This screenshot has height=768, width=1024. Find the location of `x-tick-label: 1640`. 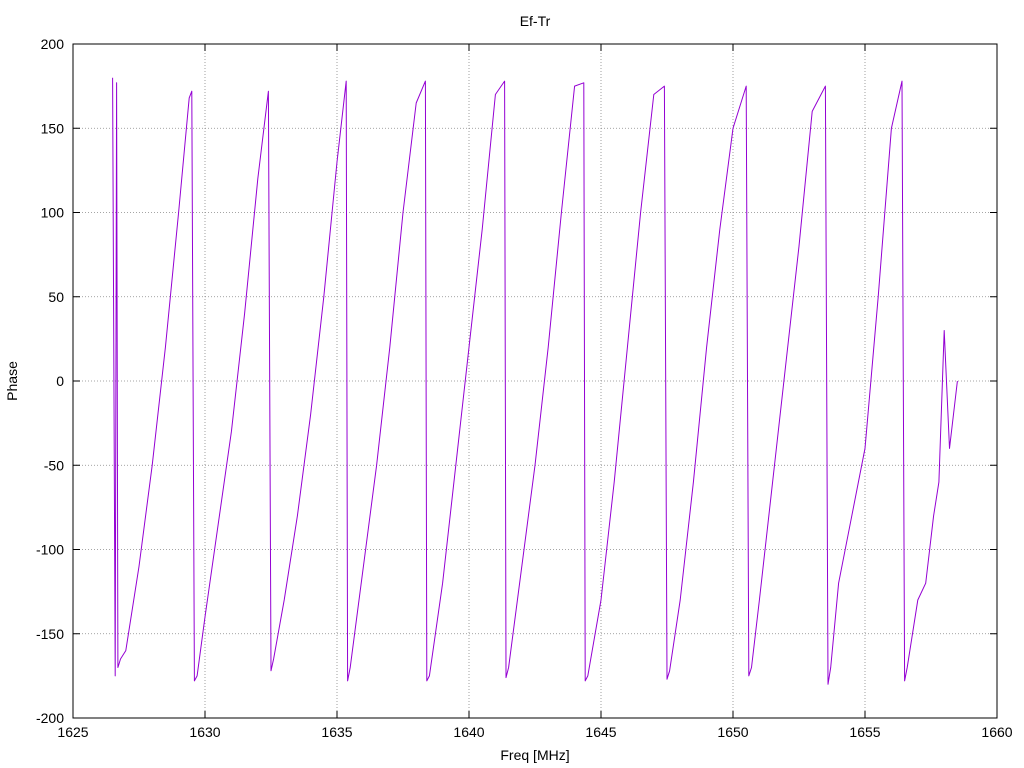

x-tick-label: 1640 is located at coordinates (468, 732).